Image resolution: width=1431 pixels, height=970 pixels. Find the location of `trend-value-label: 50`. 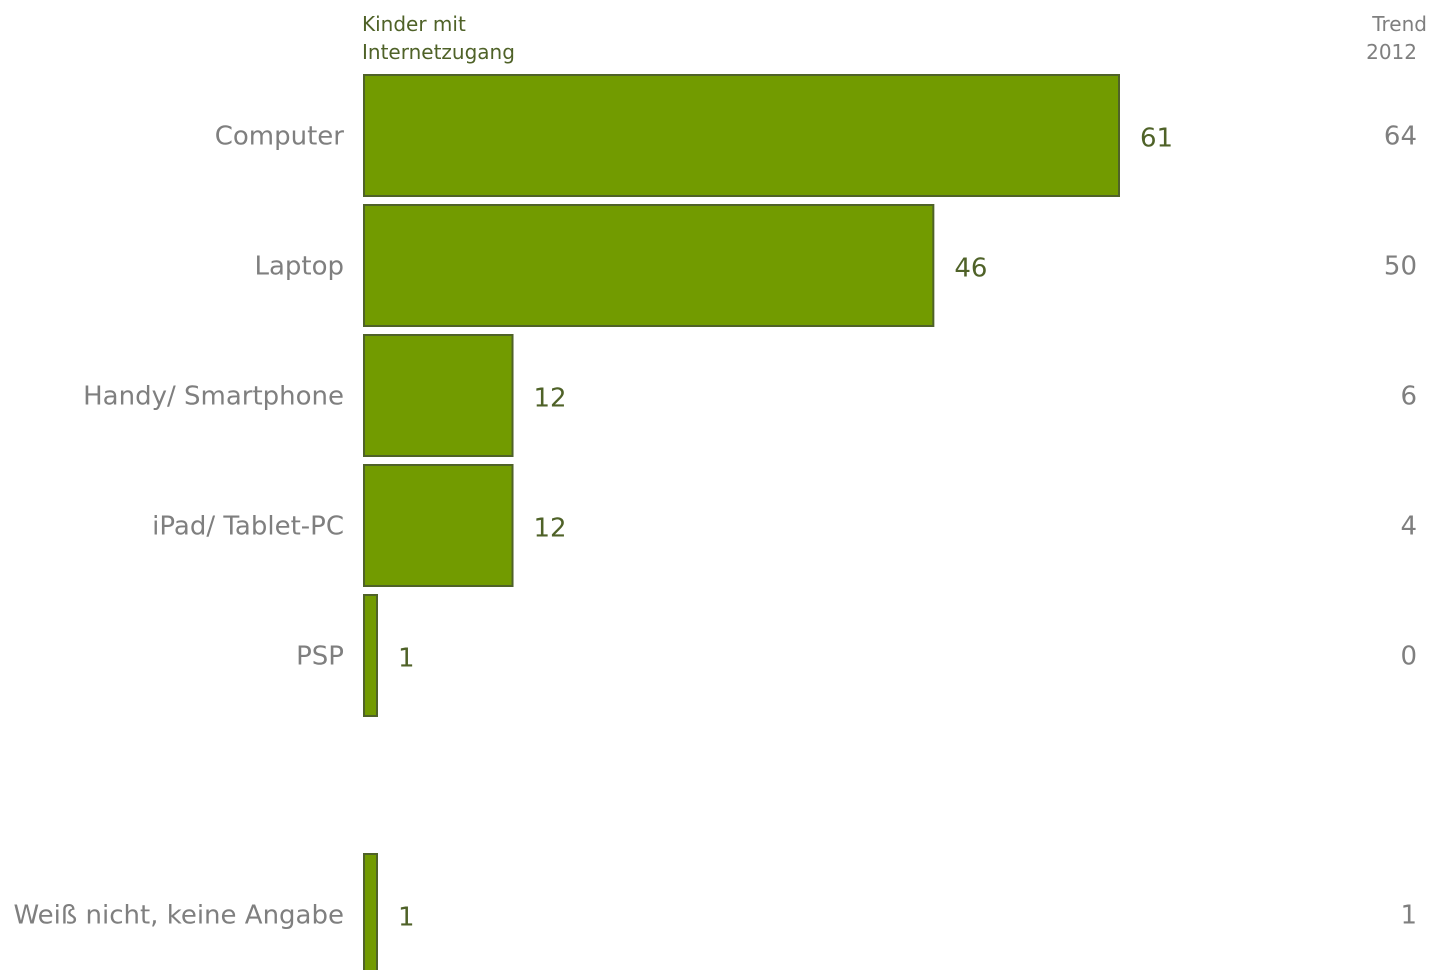

trend-value-label: 50 is located at coordinates (1400, 267).